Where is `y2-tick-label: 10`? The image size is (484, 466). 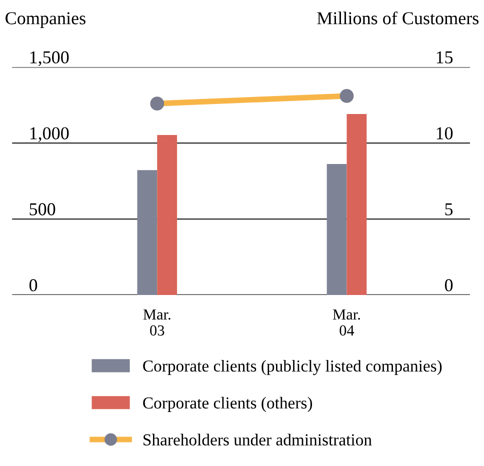
y2-tick-label: 10 is located at coordinates (444, 133).